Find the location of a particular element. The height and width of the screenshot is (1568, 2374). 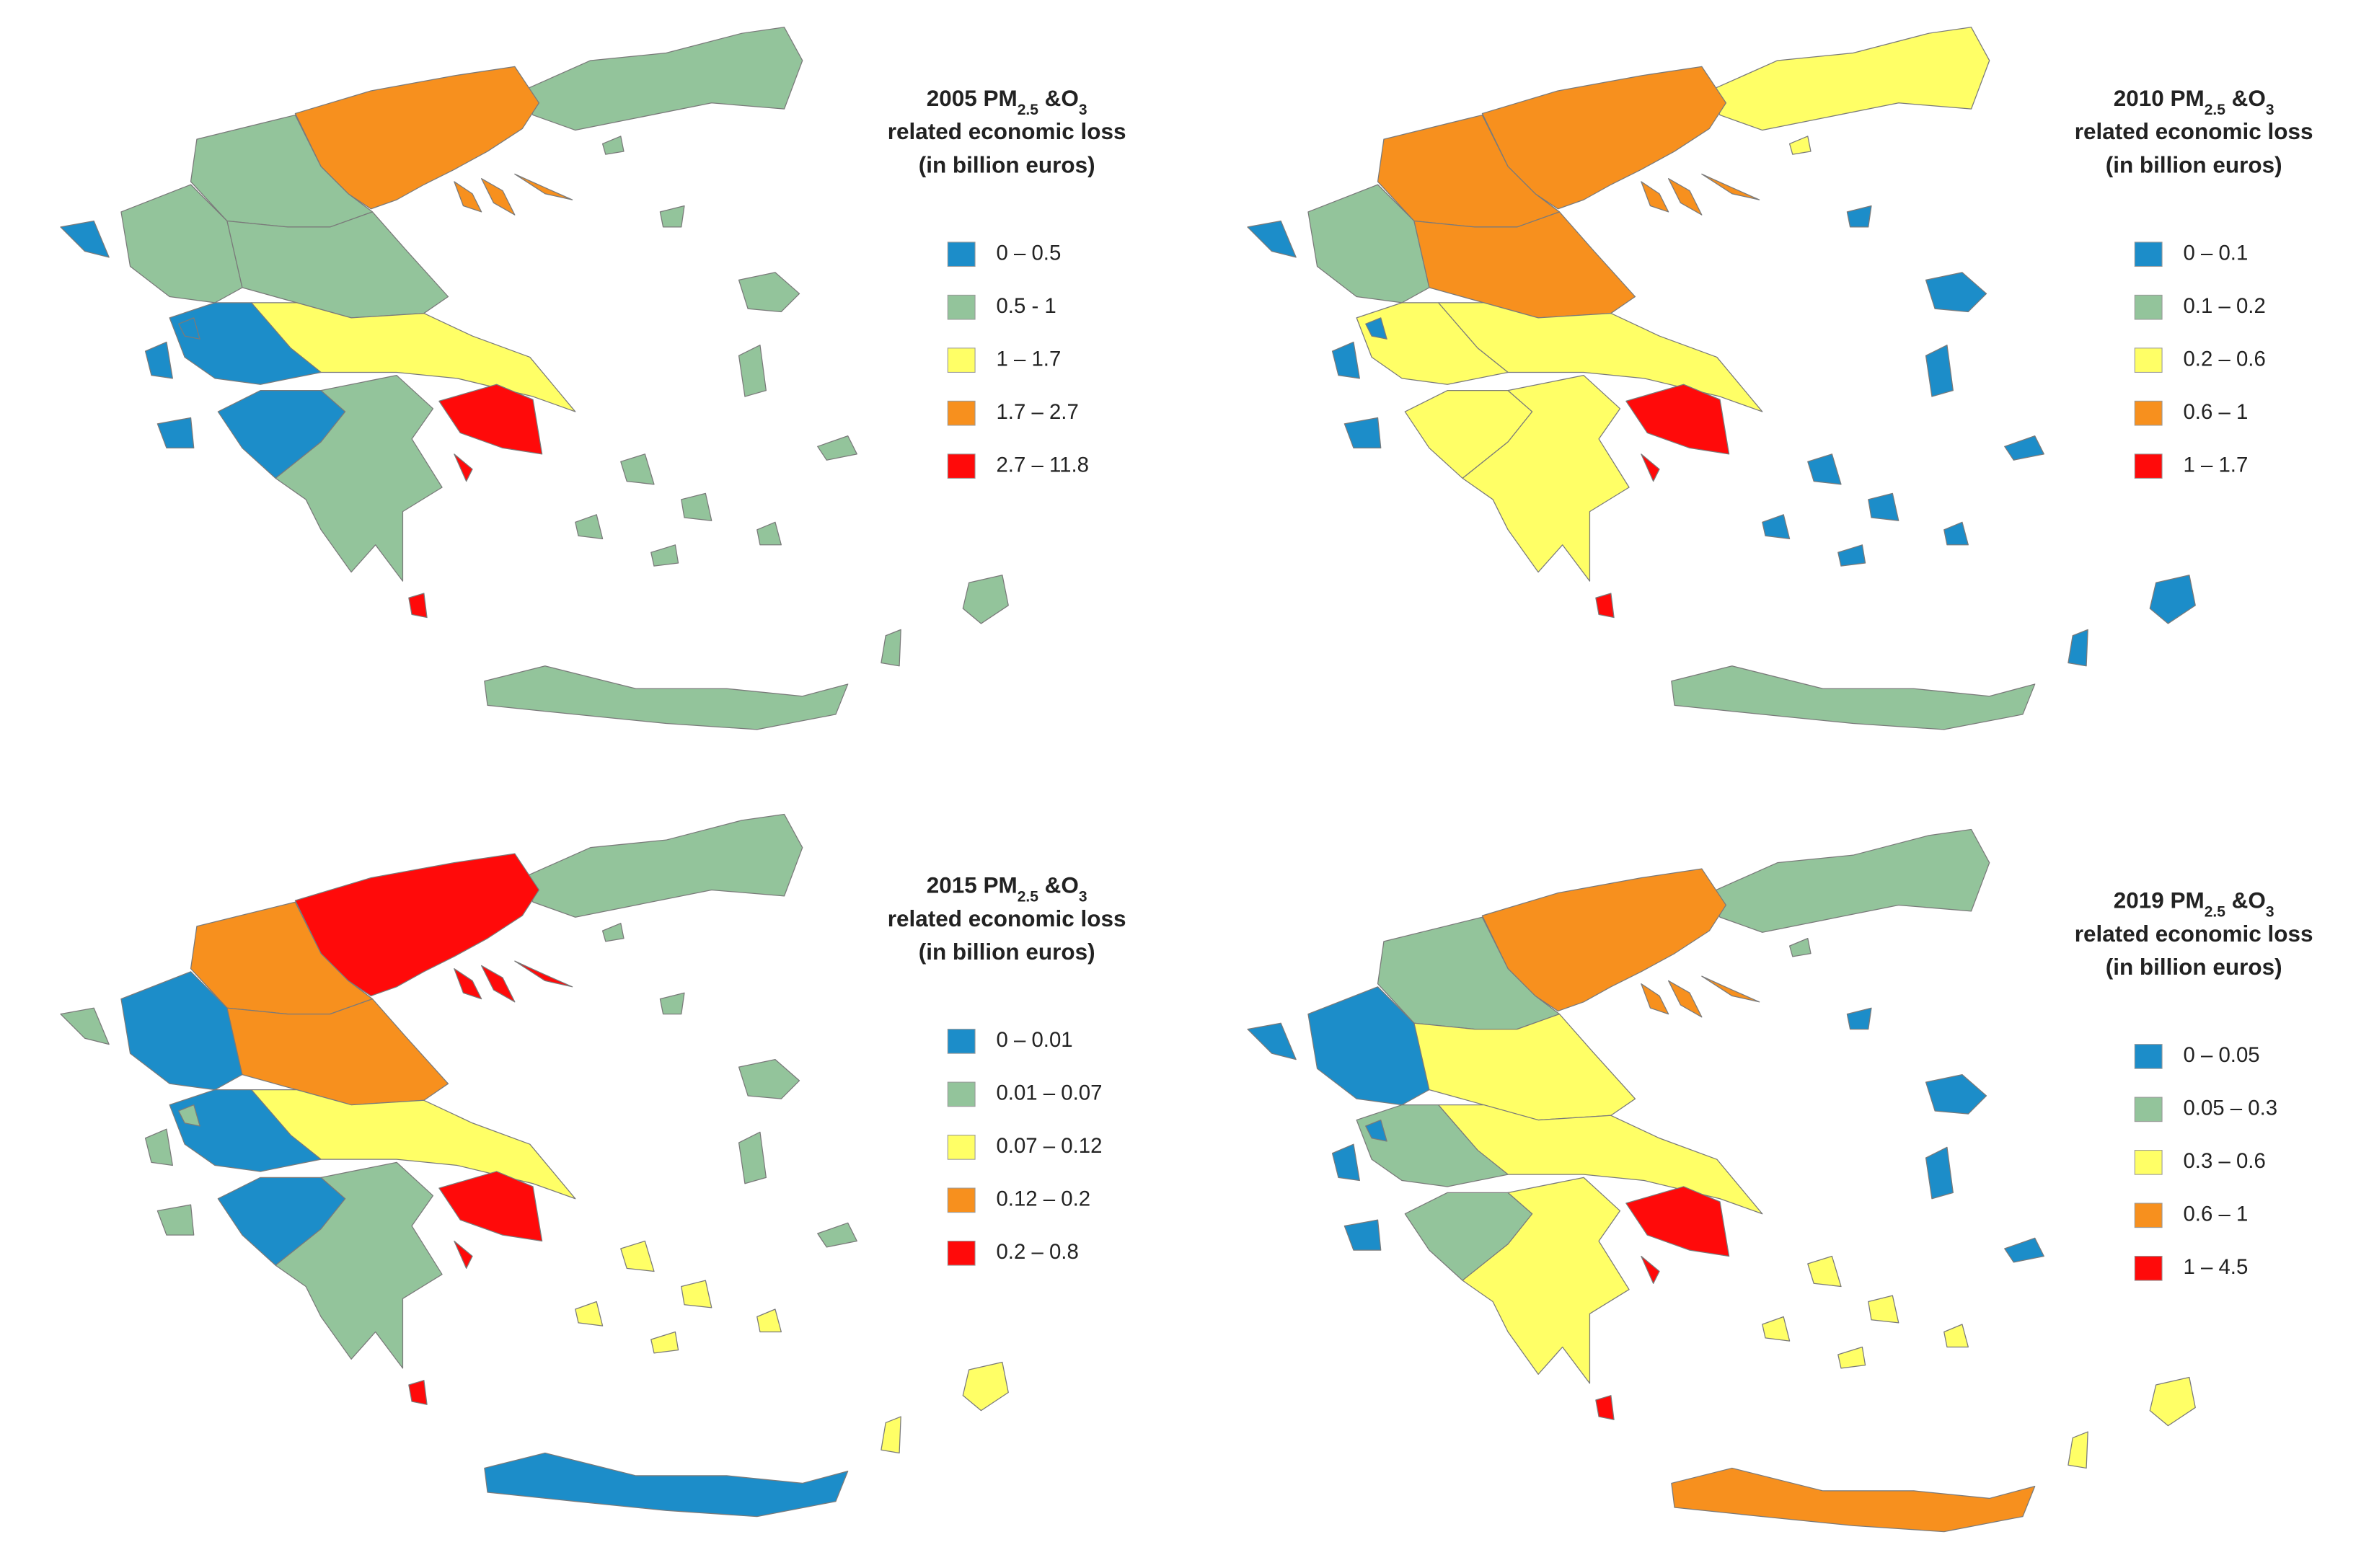

legend-label: 0.2 – 0.8 is located at coordinates (1037, 1252).